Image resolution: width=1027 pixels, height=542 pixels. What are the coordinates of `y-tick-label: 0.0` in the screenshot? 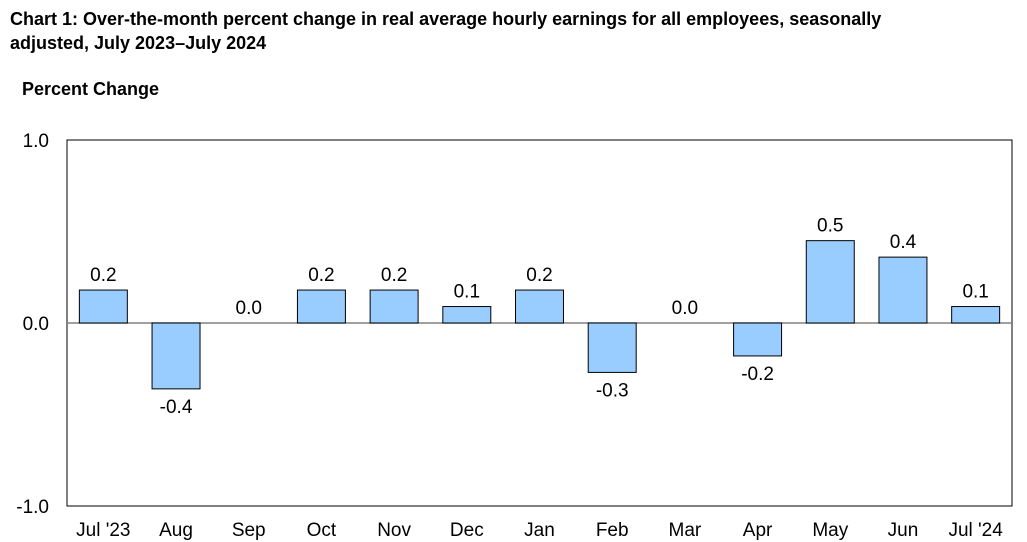 It's located at (36, 324).